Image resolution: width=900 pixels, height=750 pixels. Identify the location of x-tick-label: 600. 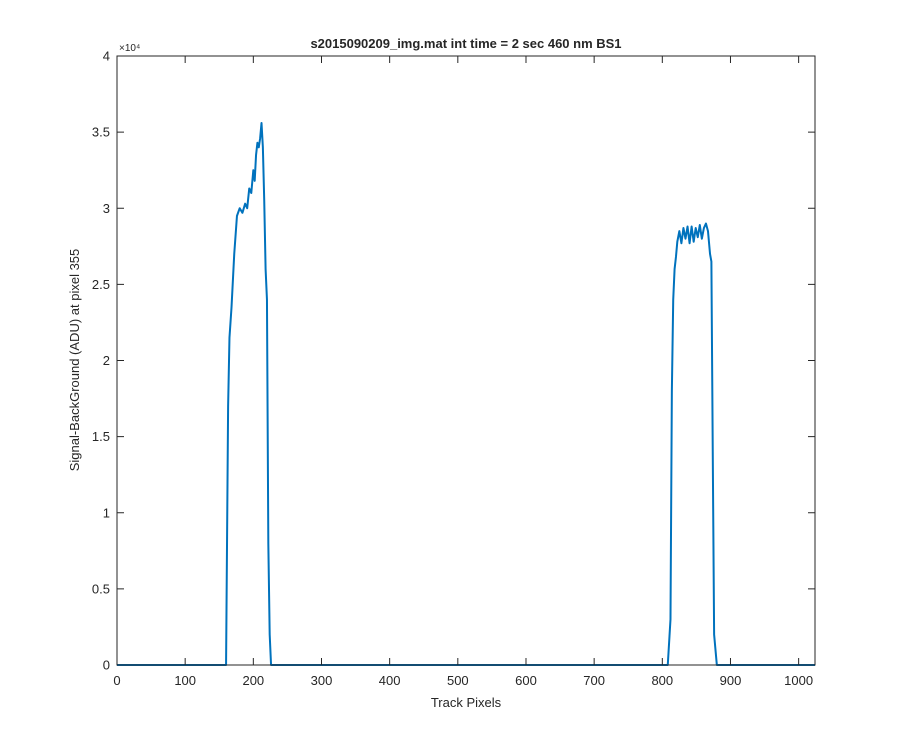
(526, 680).